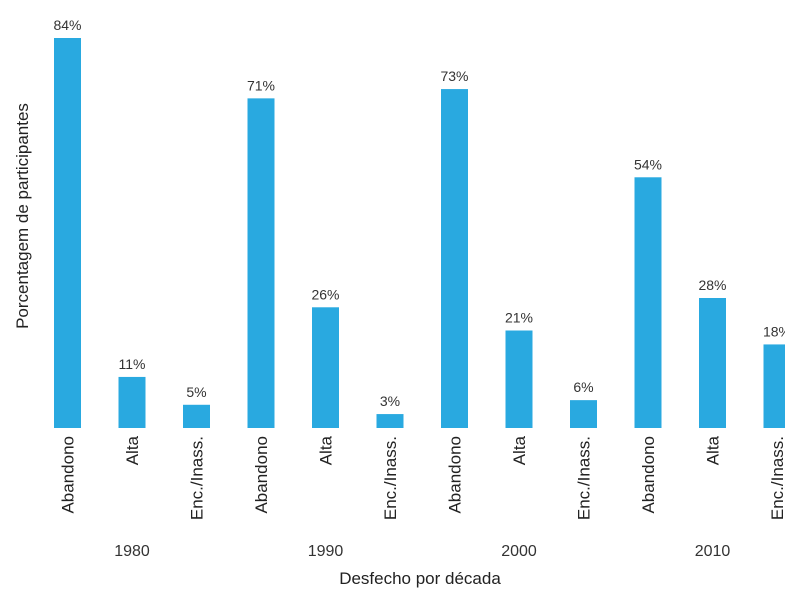  I want to click on bar-value-label: 26%, so click(325, 294).